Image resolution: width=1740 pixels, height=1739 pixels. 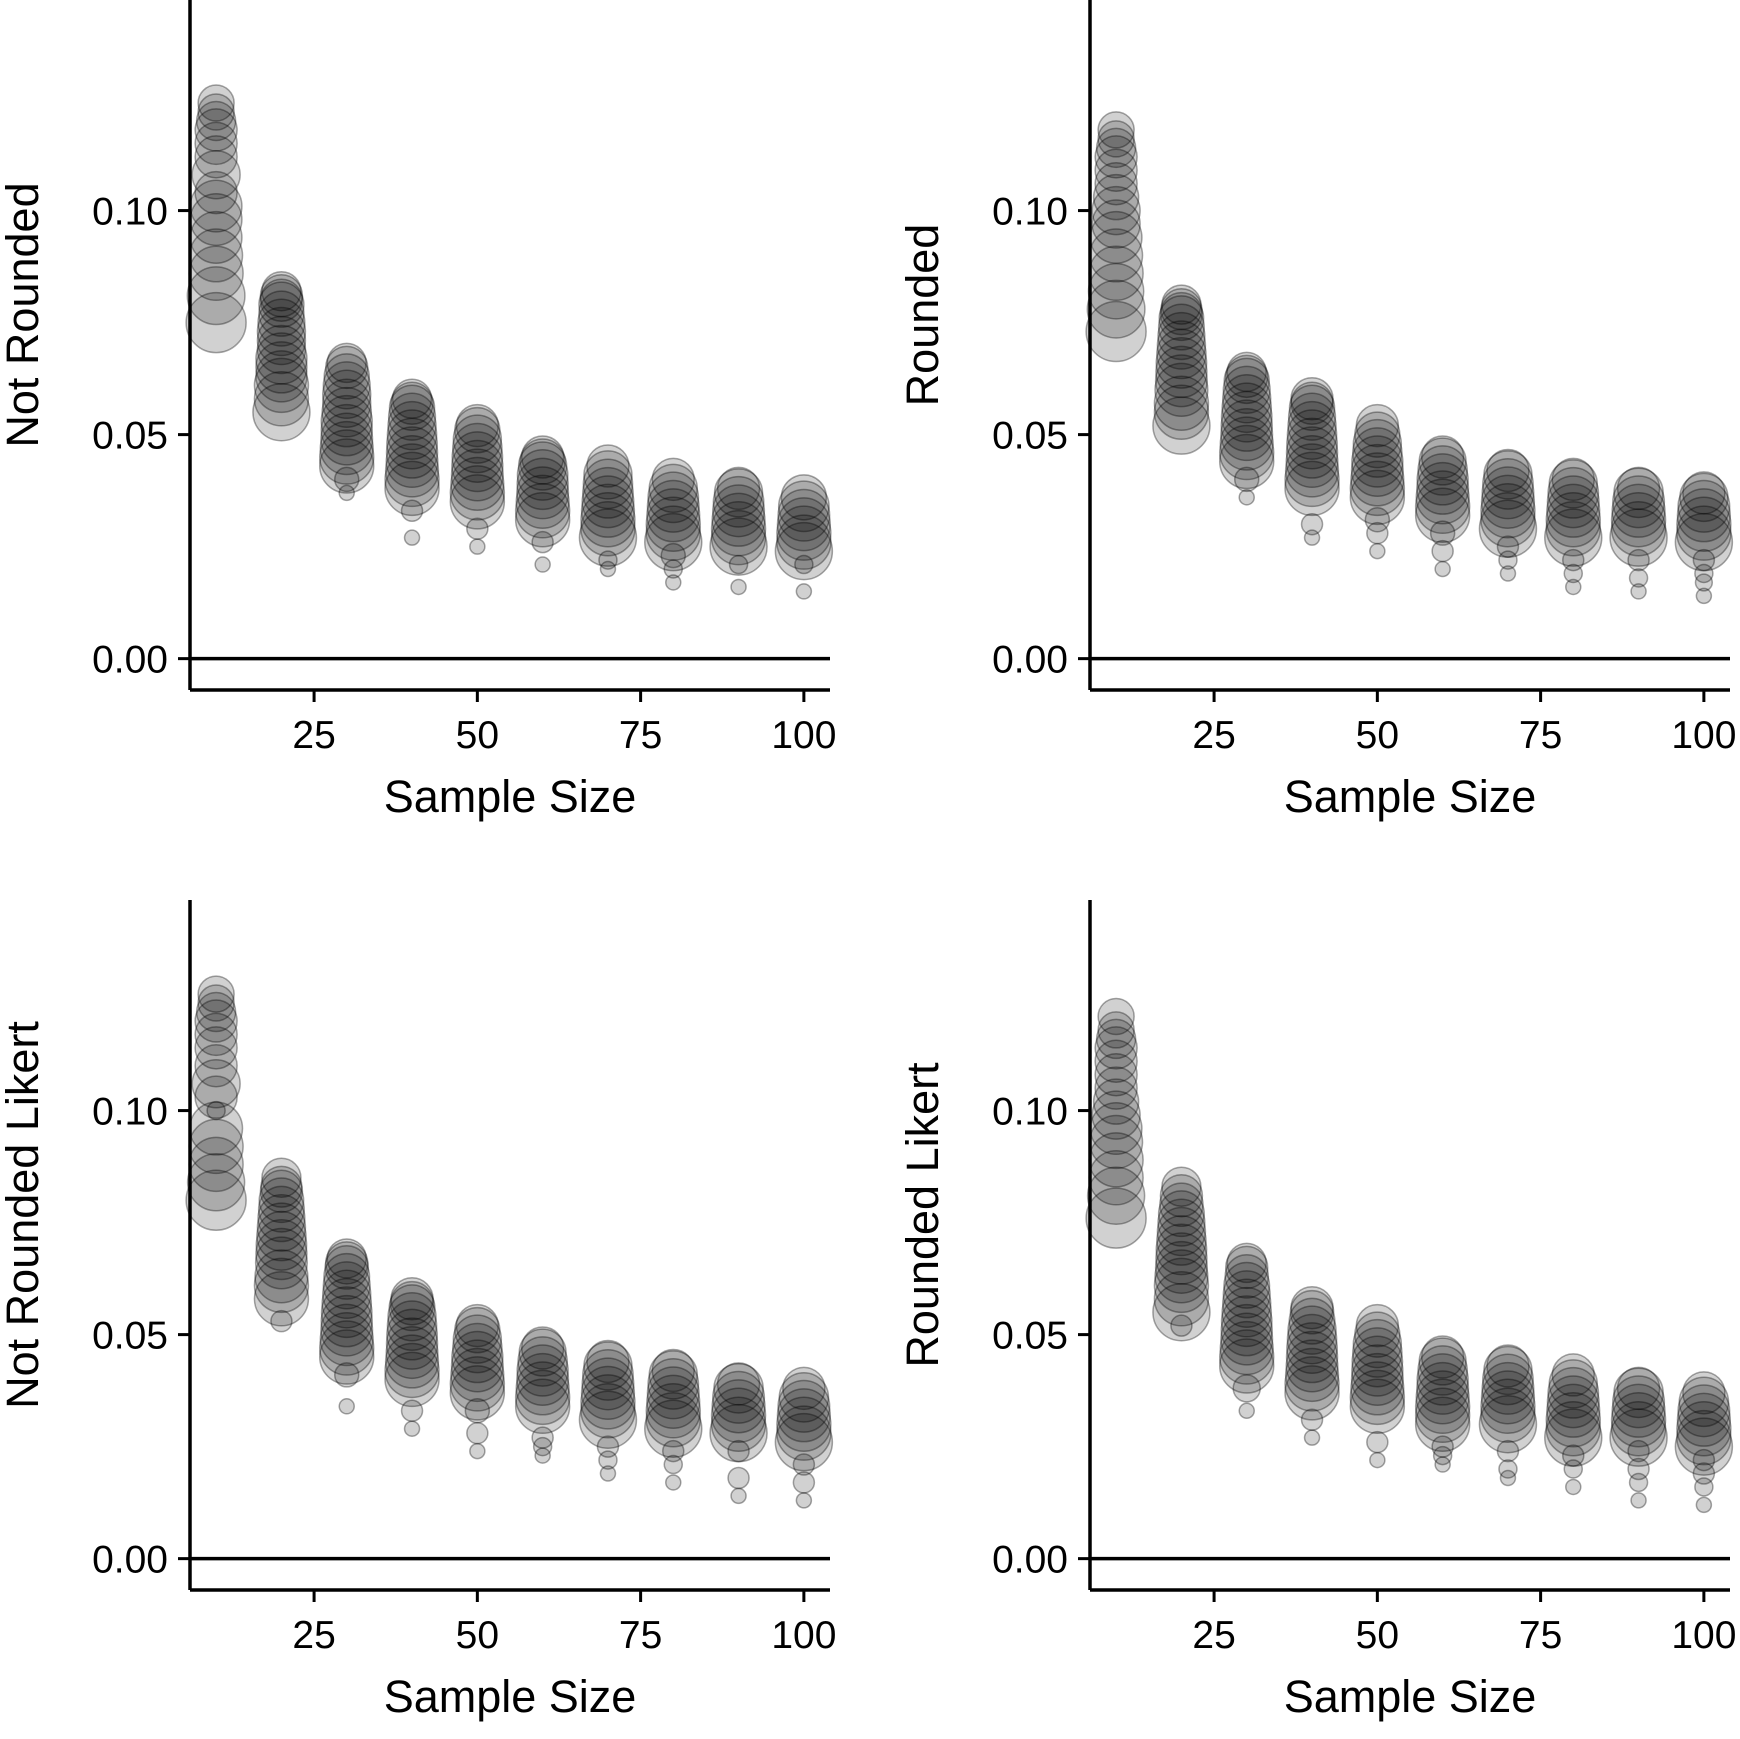 I want to click on x-tick-label: 75, so click(x=1540, y=735).